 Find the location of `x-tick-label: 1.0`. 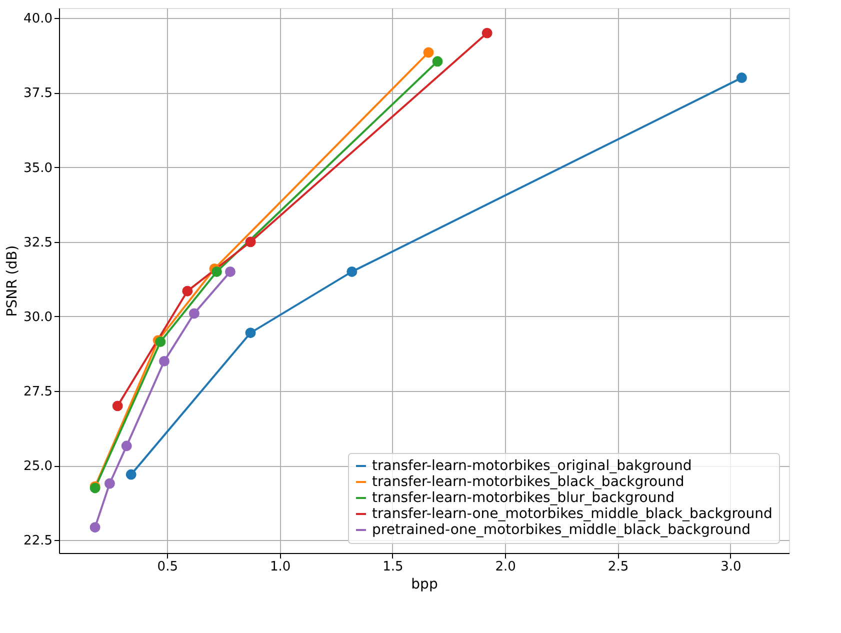

x-tick-label: 1.0 is located at coordinates (280, 567).